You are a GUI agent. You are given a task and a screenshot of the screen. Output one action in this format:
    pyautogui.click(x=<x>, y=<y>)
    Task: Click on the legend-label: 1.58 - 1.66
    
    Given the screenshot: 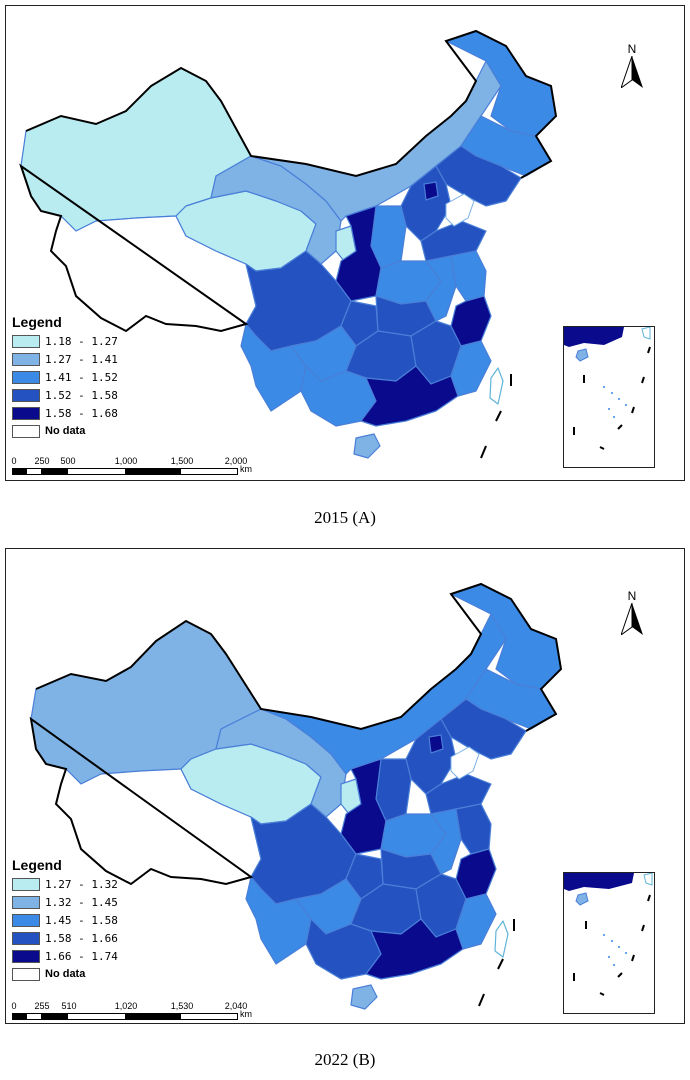 What is the action you would take?
    pyautogui.click(x=81, y=938)
    